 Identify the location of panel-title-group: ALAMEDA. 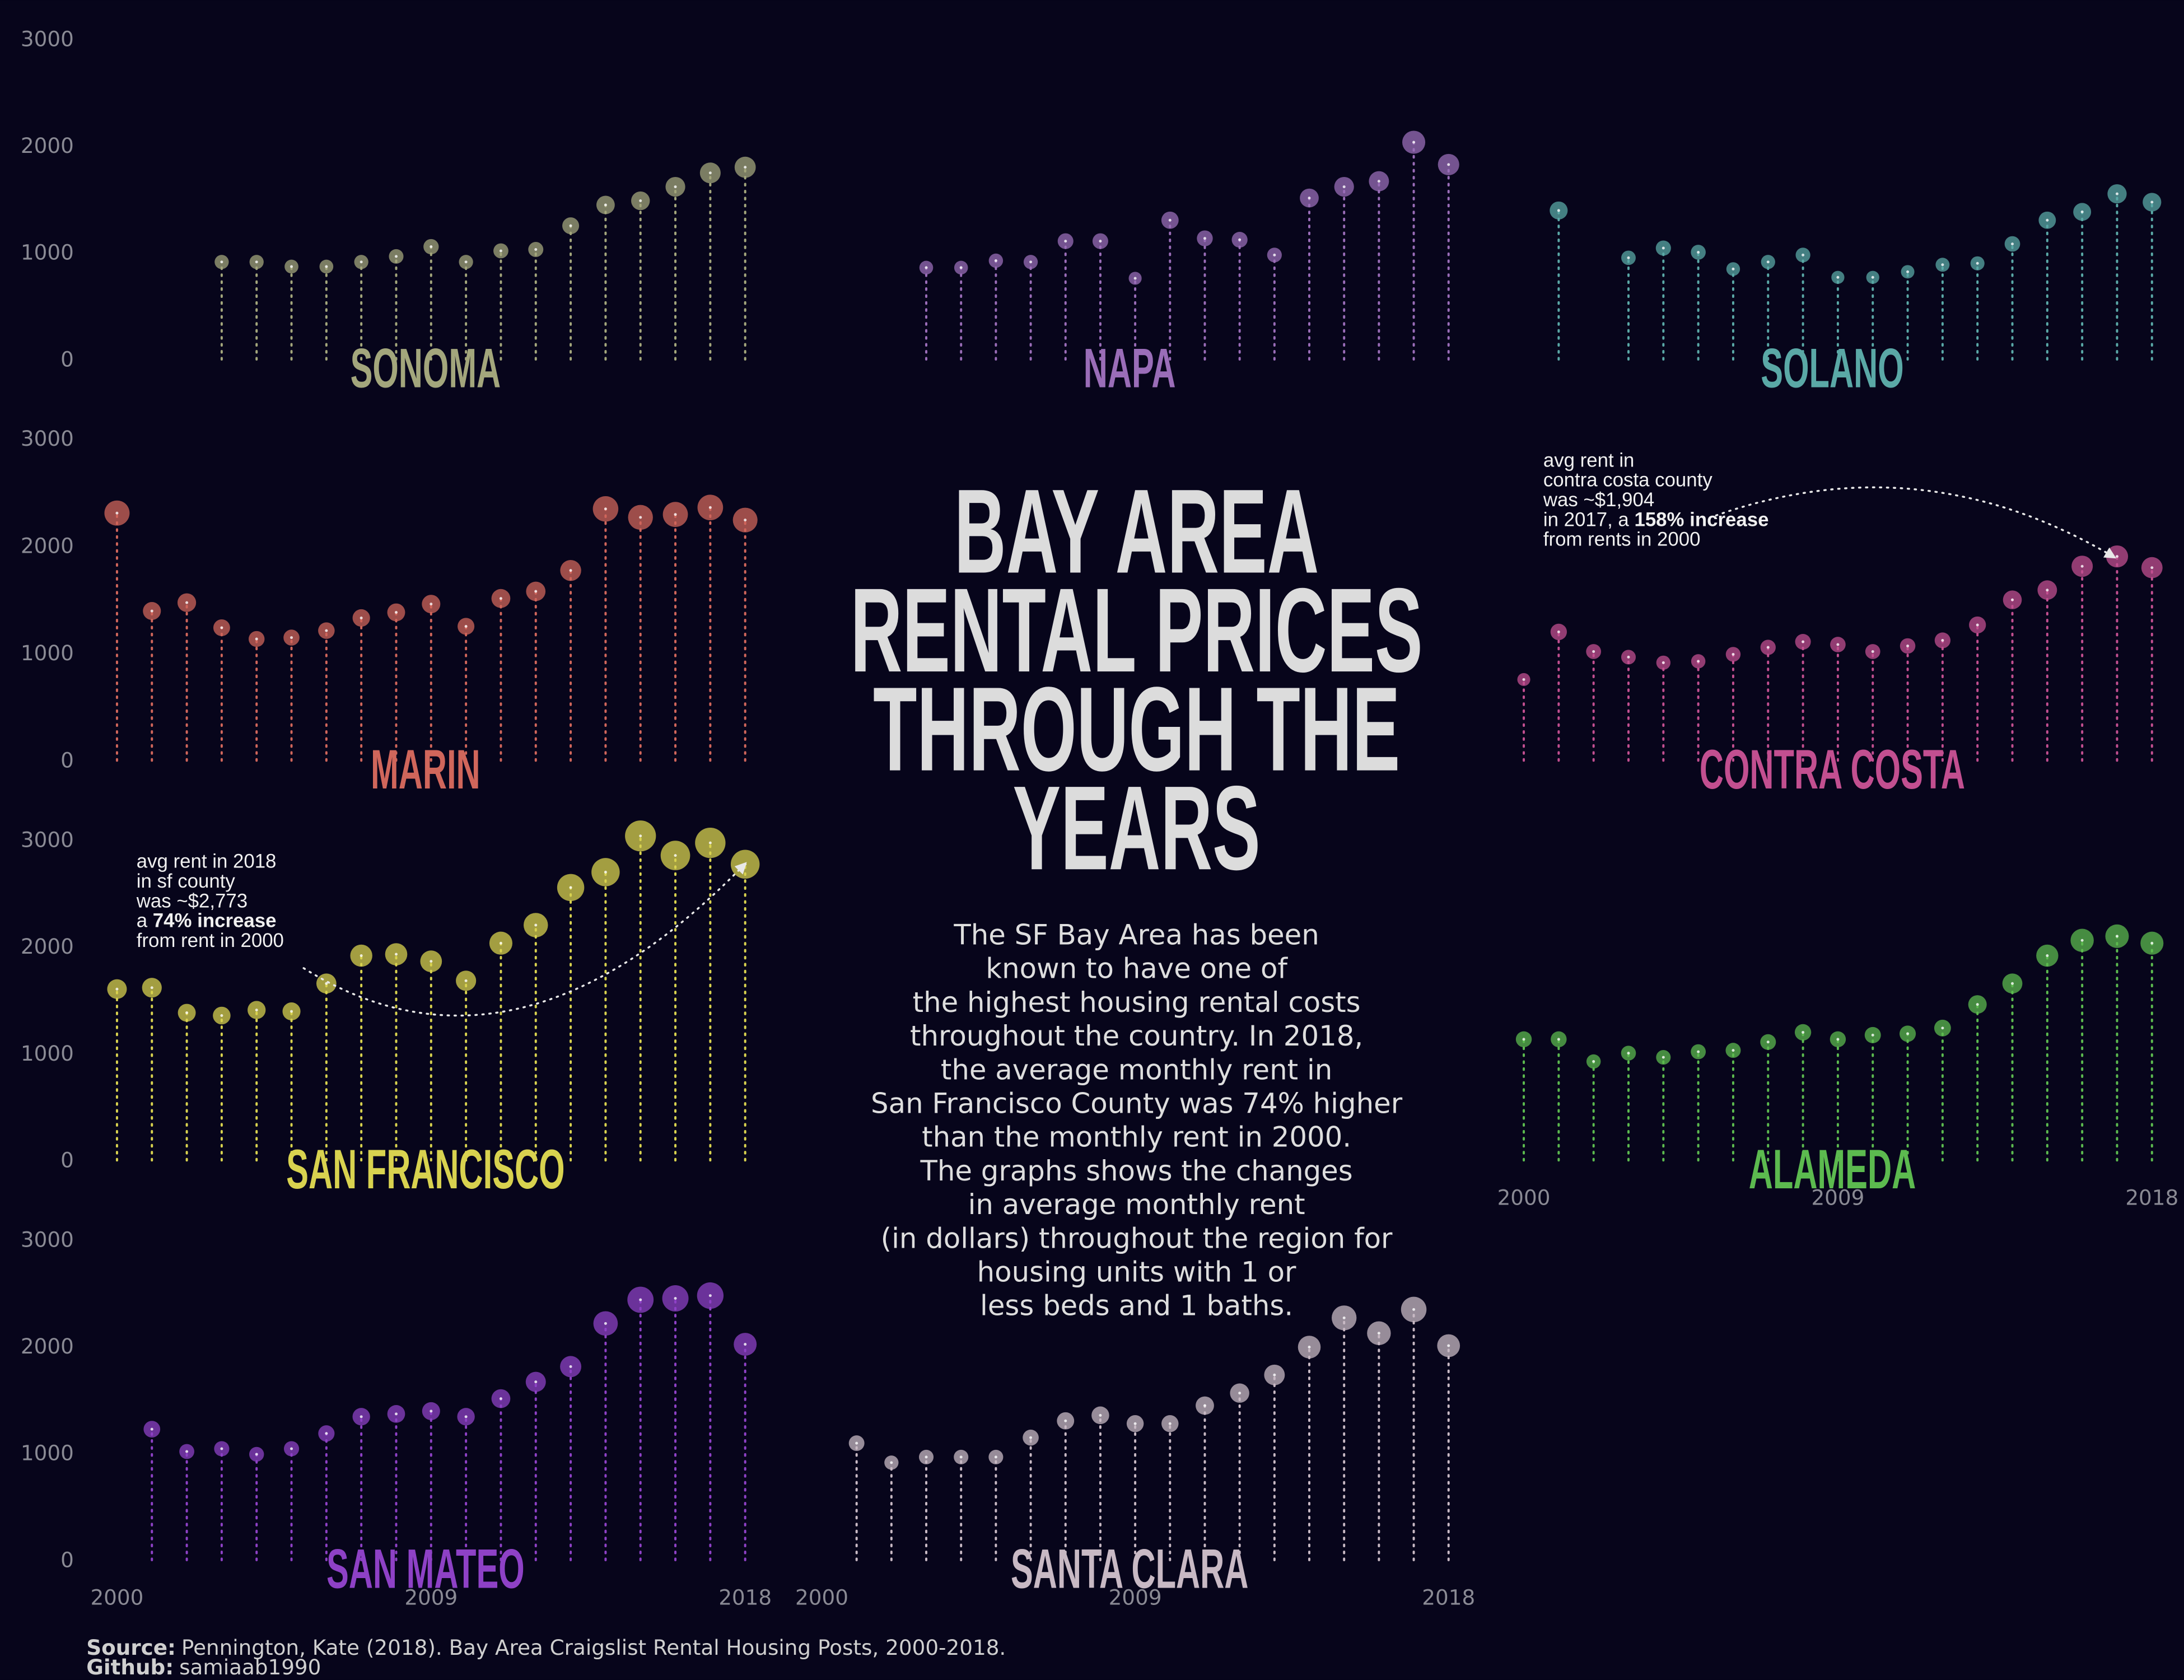
(1833, 1169).